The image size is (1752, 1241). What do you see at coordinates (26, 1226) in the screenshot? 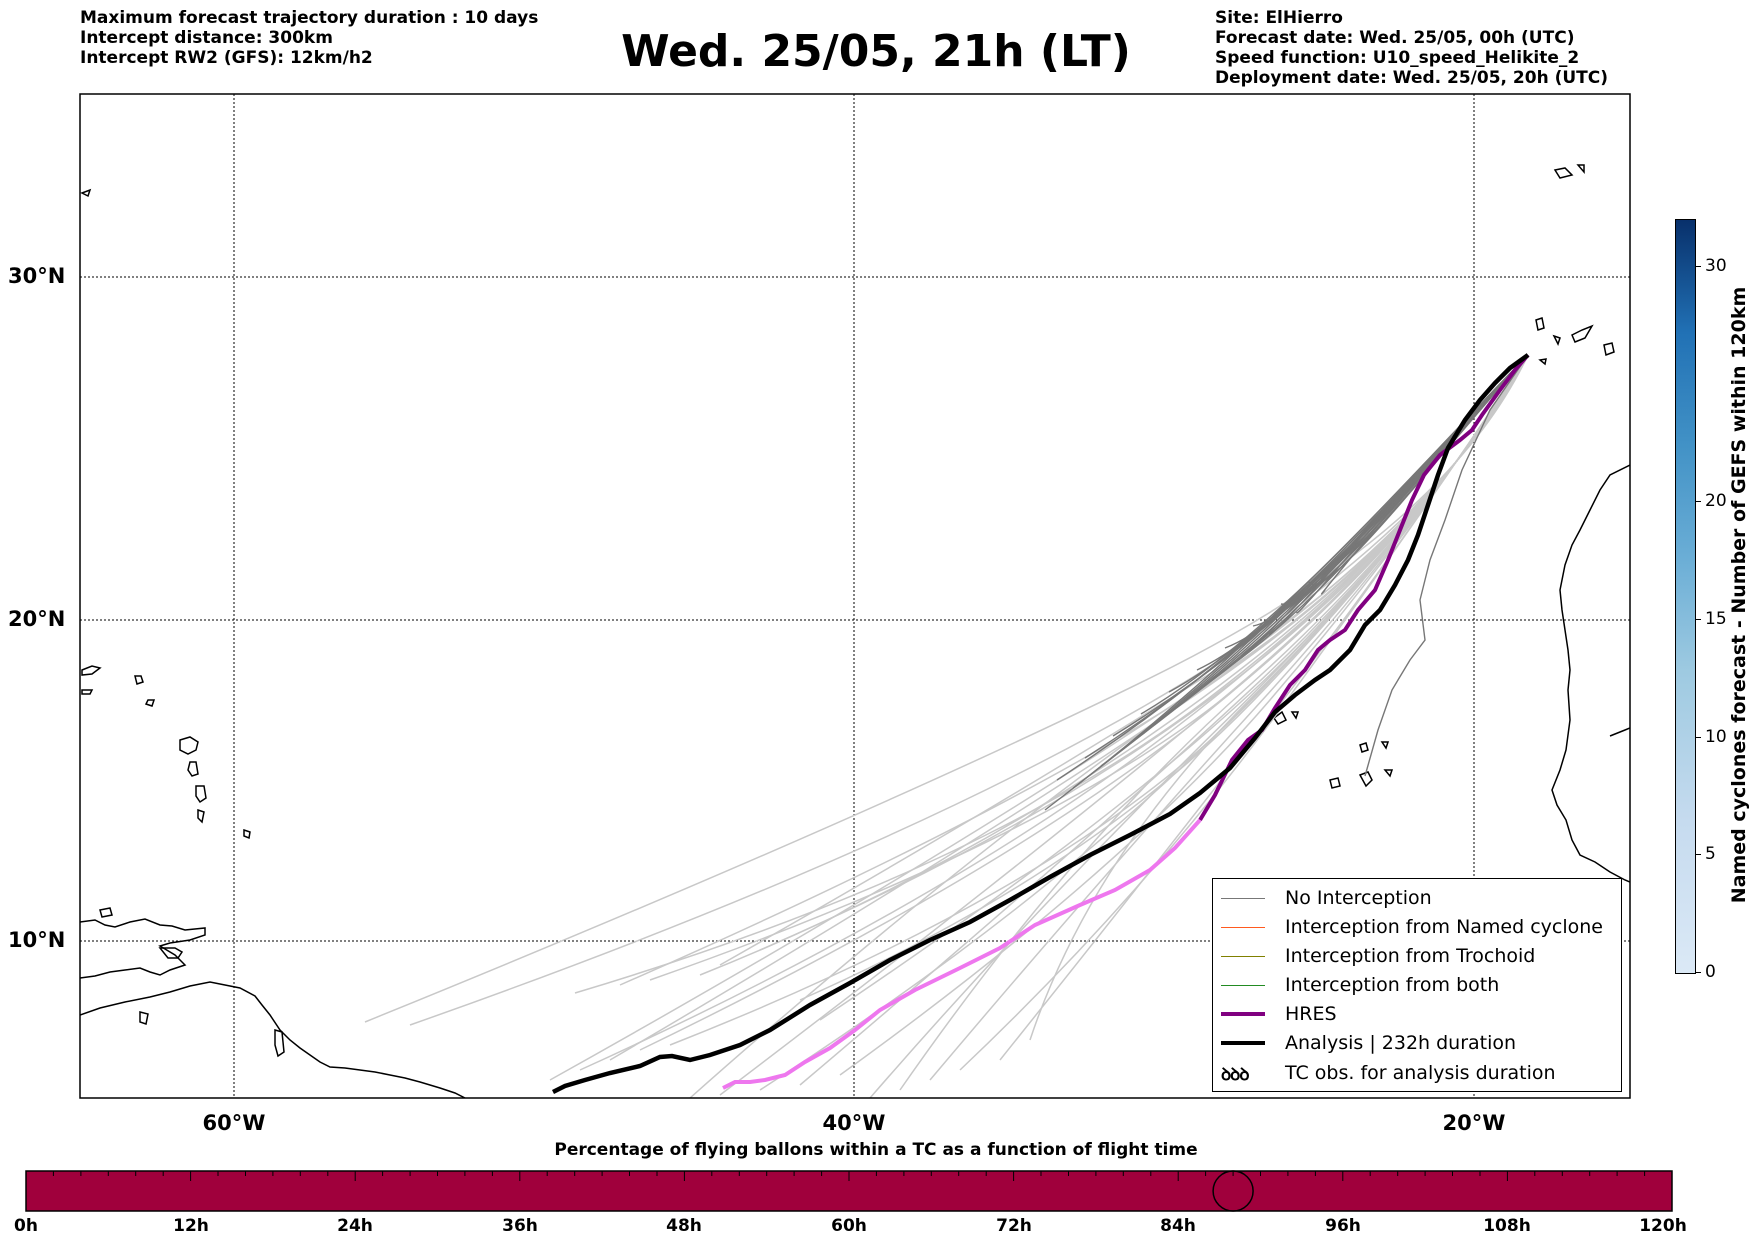
I see `timebar-label: 0h` at bounding box center [26, 1226].